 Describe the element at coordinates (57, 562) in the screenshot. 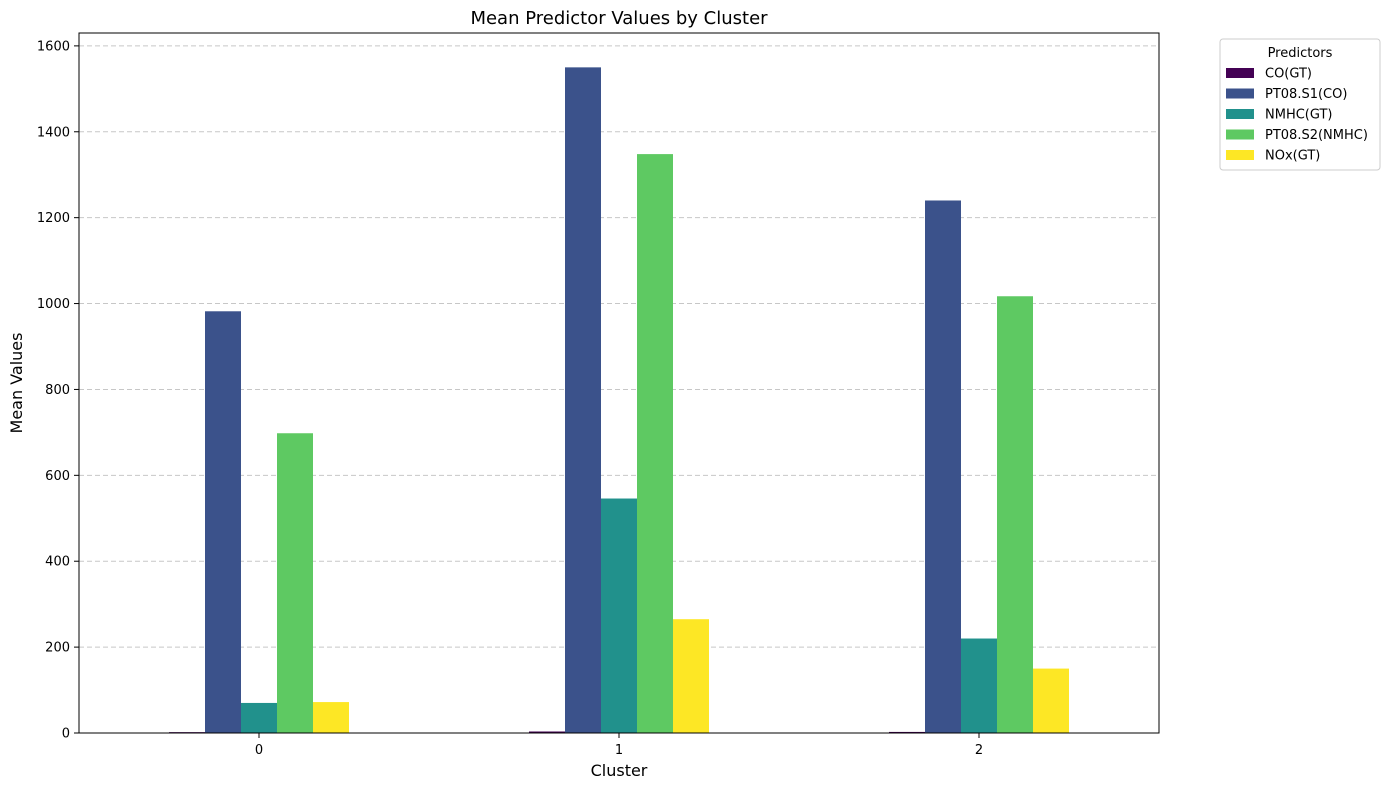

I see `y-tick-label: 400` at that location.